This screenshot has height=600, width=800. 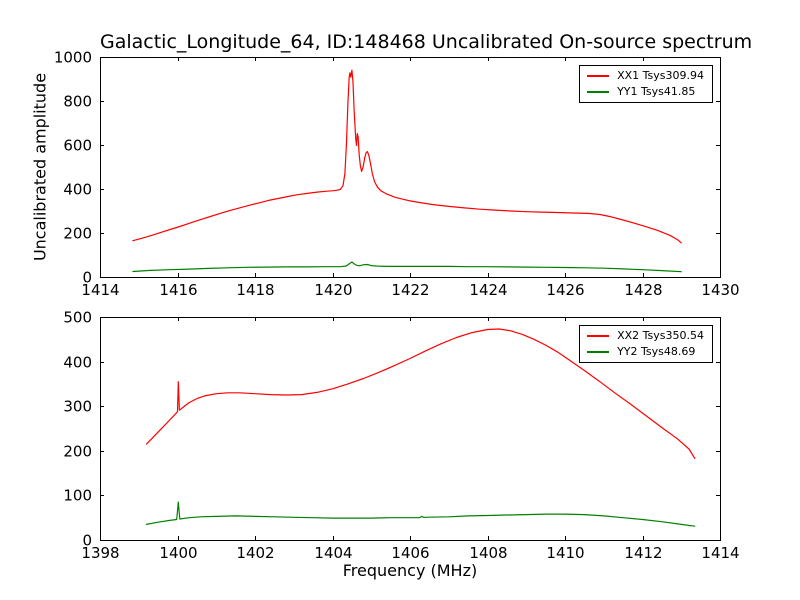 What do you see at coordinates (488, 553) in the screenshot?
I see `svg-text: 1408` at bounding box center [488, 553].